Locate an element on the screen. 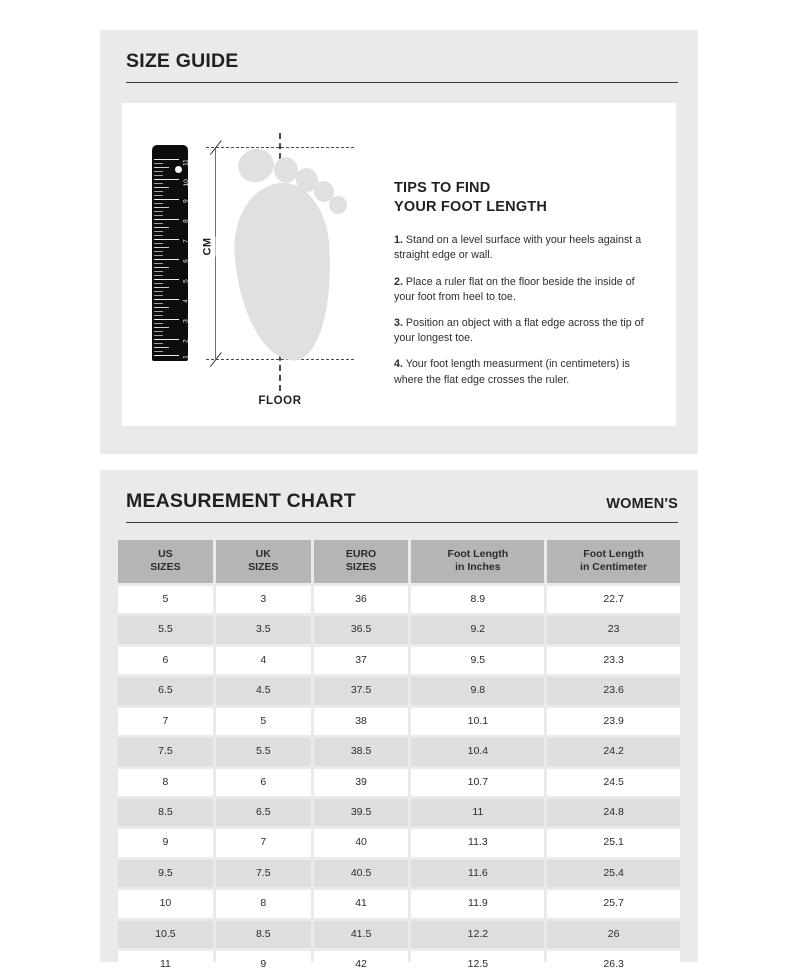  ruler-number: 1 is located at coordinates (185, 357).